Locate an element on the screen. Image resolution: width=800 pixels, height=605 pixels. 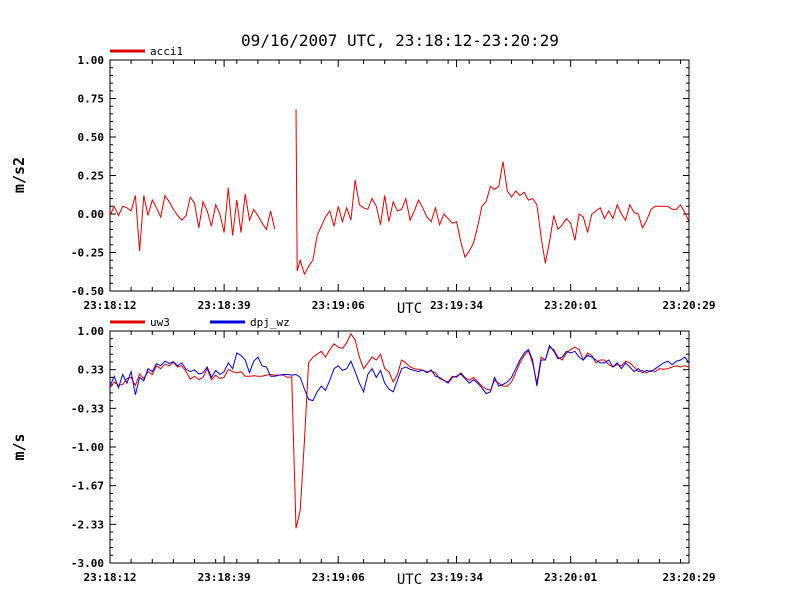
y-tick-label: -0.25 is located at coordinates (87, 253).